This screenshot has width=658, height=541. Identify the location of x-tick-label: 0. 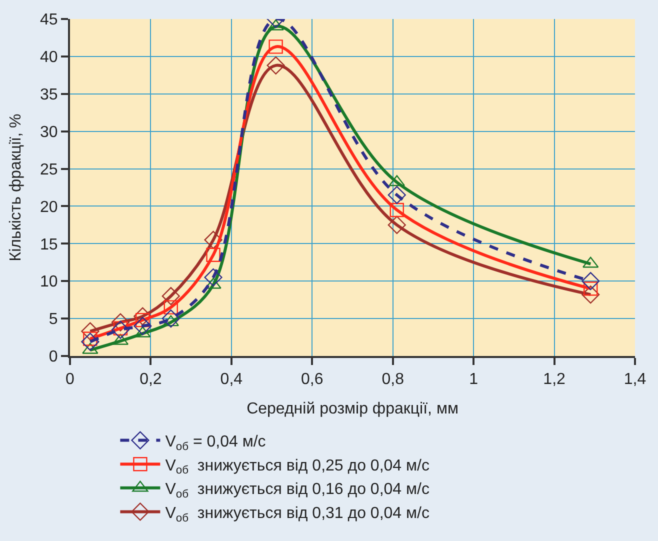
(70, 379).